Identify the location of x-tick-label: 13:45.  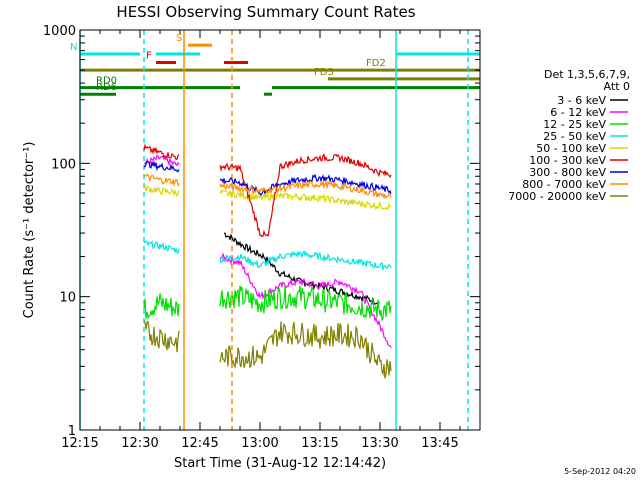
(439, 443).